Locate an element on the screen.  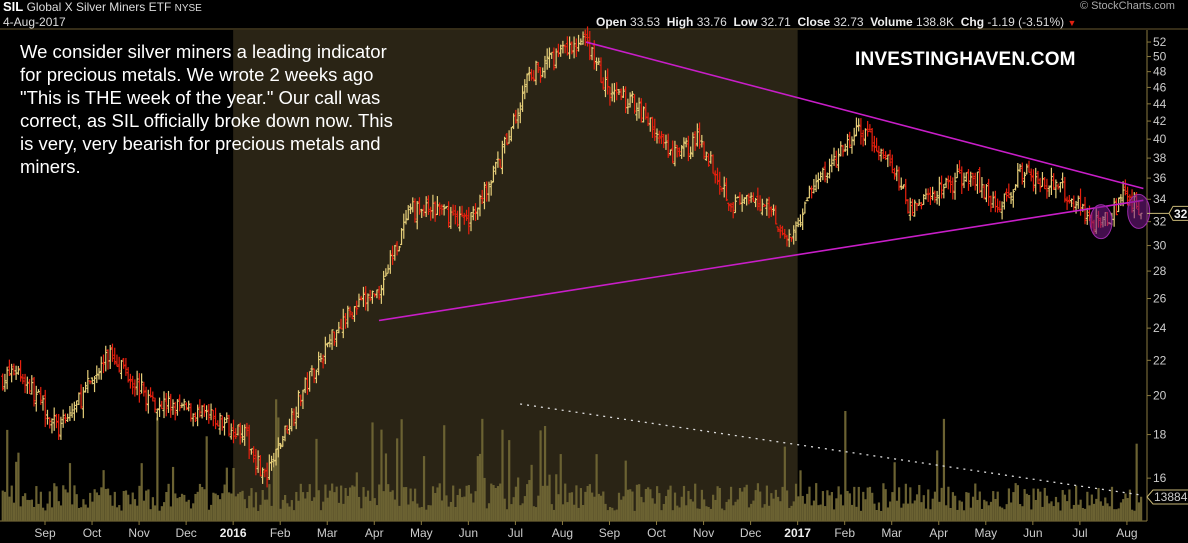
x-tick-label: Feb is located at coordinates (844, 533).